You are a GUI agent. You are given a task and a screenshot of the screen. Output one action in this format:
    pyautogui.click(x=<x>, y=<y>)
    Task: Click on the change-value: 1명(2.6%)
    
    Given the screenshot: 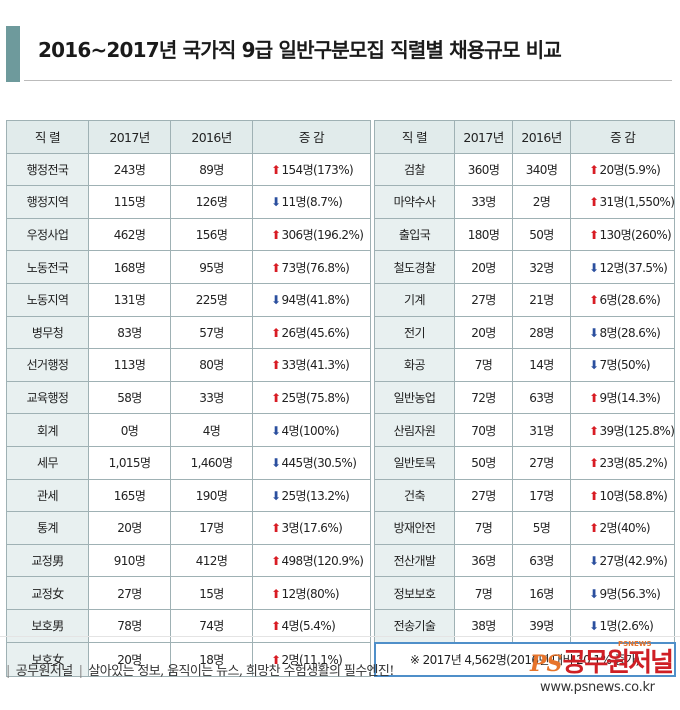 What is the action you would take?
    pyautogui.click(x=626, y=626)
    